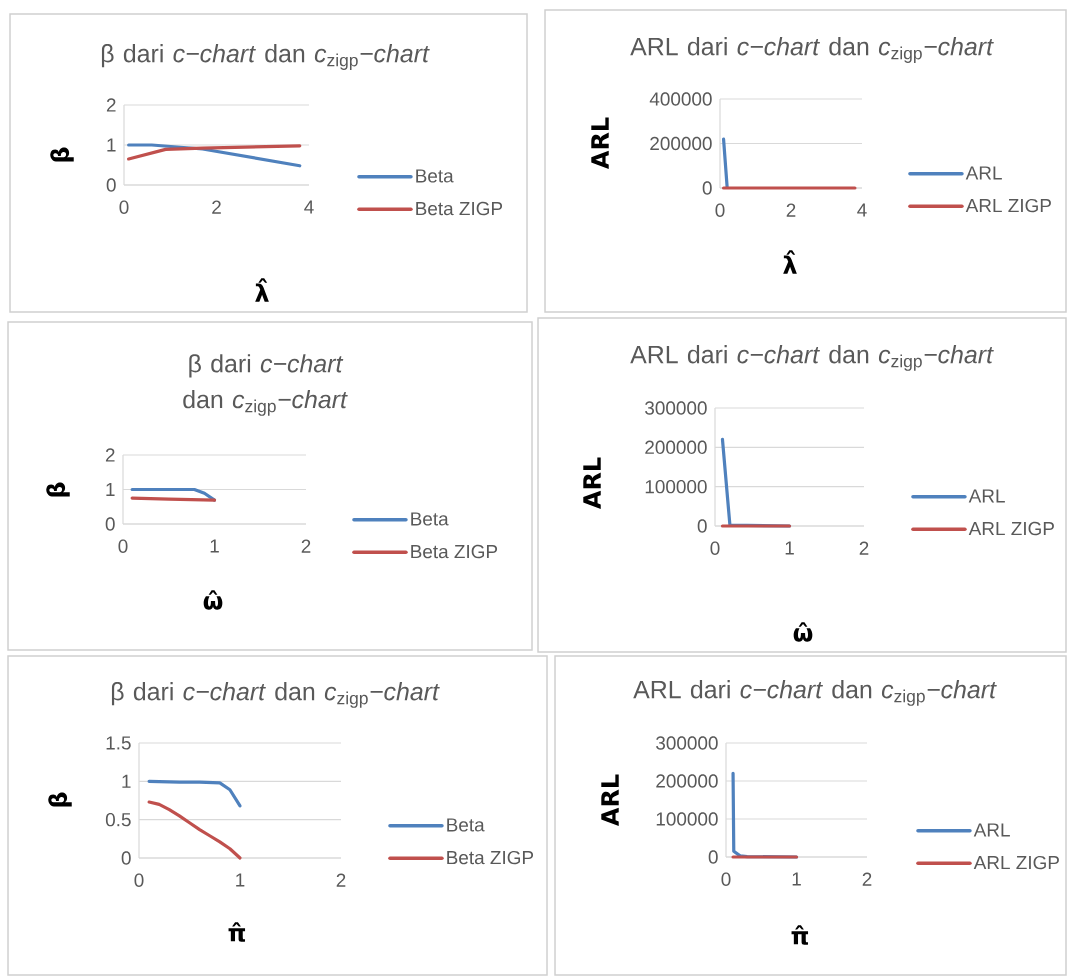 Image resolution: width=1067 pixels, height=976 pixels. Describe the element at coordinates (118, 819) in the screenshot. I see `y-tick-label: 0.5` at that location.